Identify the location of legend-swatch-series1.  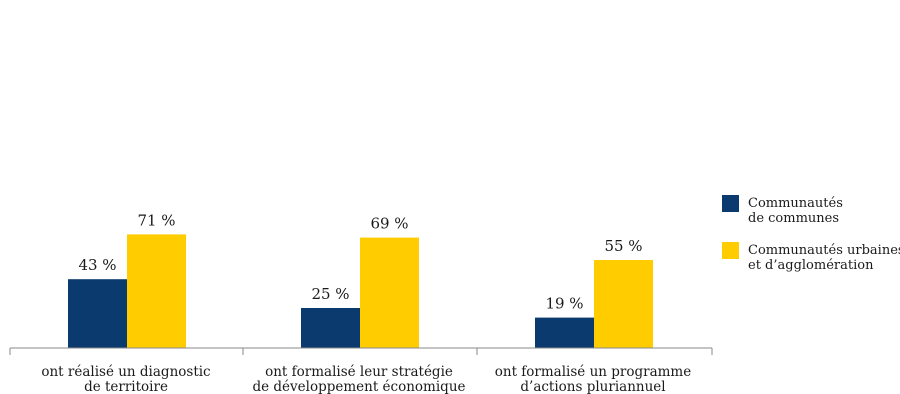
(730, 203).